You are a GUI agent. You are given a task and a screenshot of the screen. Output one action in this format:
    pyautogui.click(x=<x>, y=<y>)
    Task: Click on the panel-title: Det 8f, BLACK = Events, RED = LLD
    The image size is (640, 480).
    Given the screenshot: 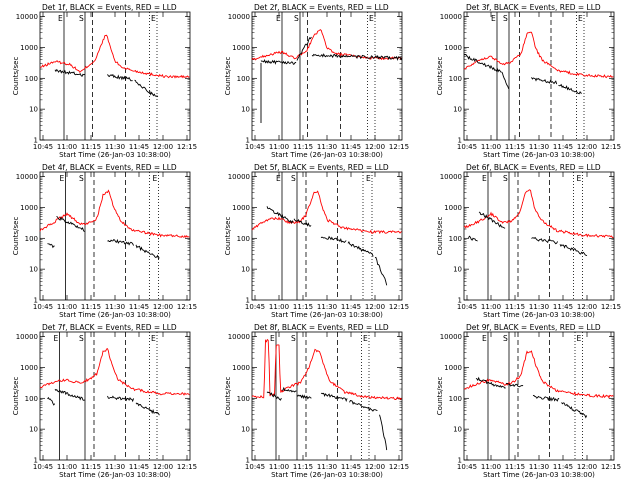 What is the action you would take?
    pyautogui.click(x=321, y=327)
    